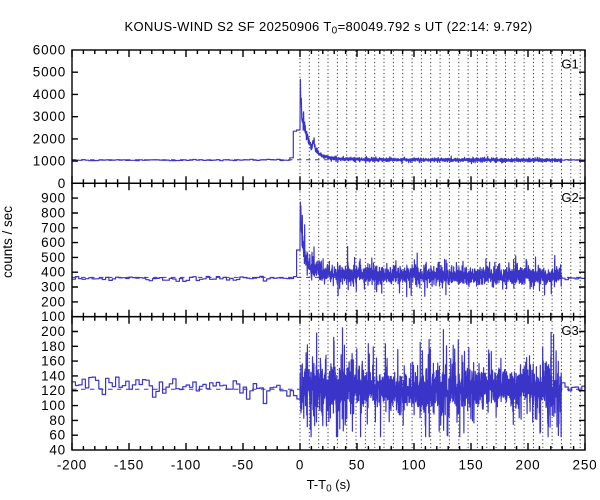 The height and width of the screenshot is (500, 600). Describe the element at coordinates (569, 197) in the screenshot. I see `svg-text: G2` at that location.